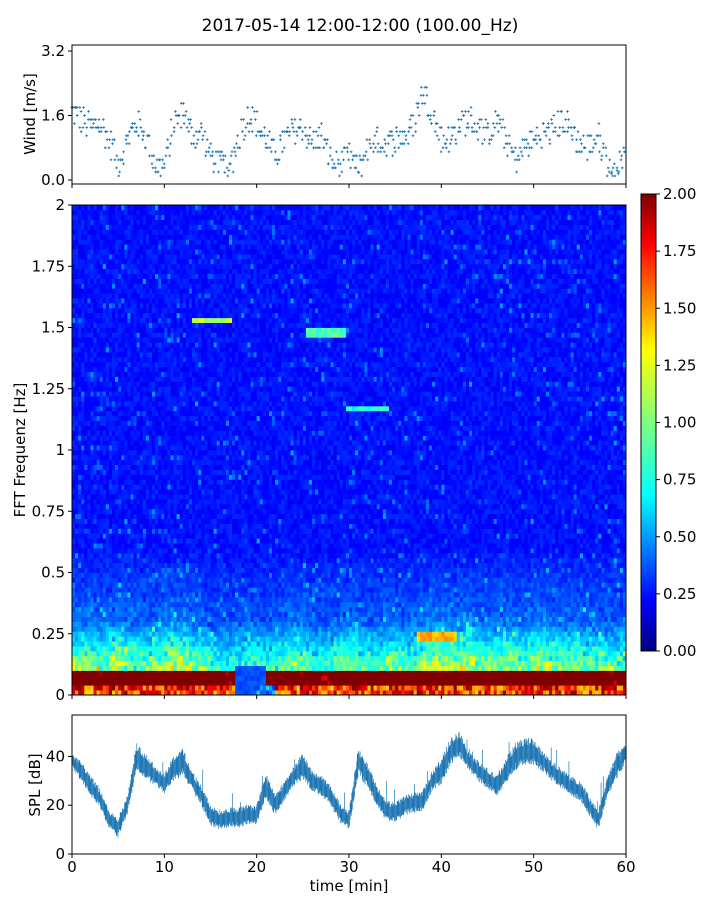 The width and height of the screenshot is (720, 900). I want to click on figure-title: 2017-05-14 12:00-12:00 (100.00_Hz), so click(360, 26).